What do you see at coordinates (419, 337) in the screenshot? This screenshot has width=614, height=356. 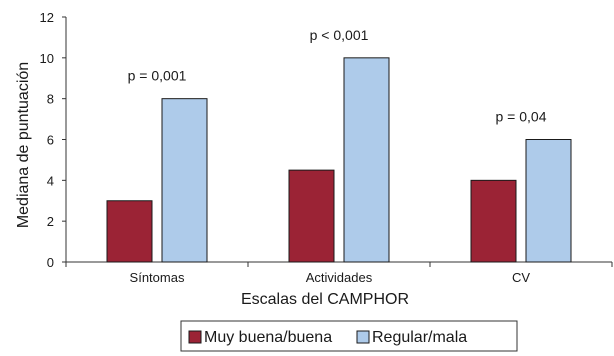 I see `legend-label: Regular/mala` at bounding box center [419, 337].